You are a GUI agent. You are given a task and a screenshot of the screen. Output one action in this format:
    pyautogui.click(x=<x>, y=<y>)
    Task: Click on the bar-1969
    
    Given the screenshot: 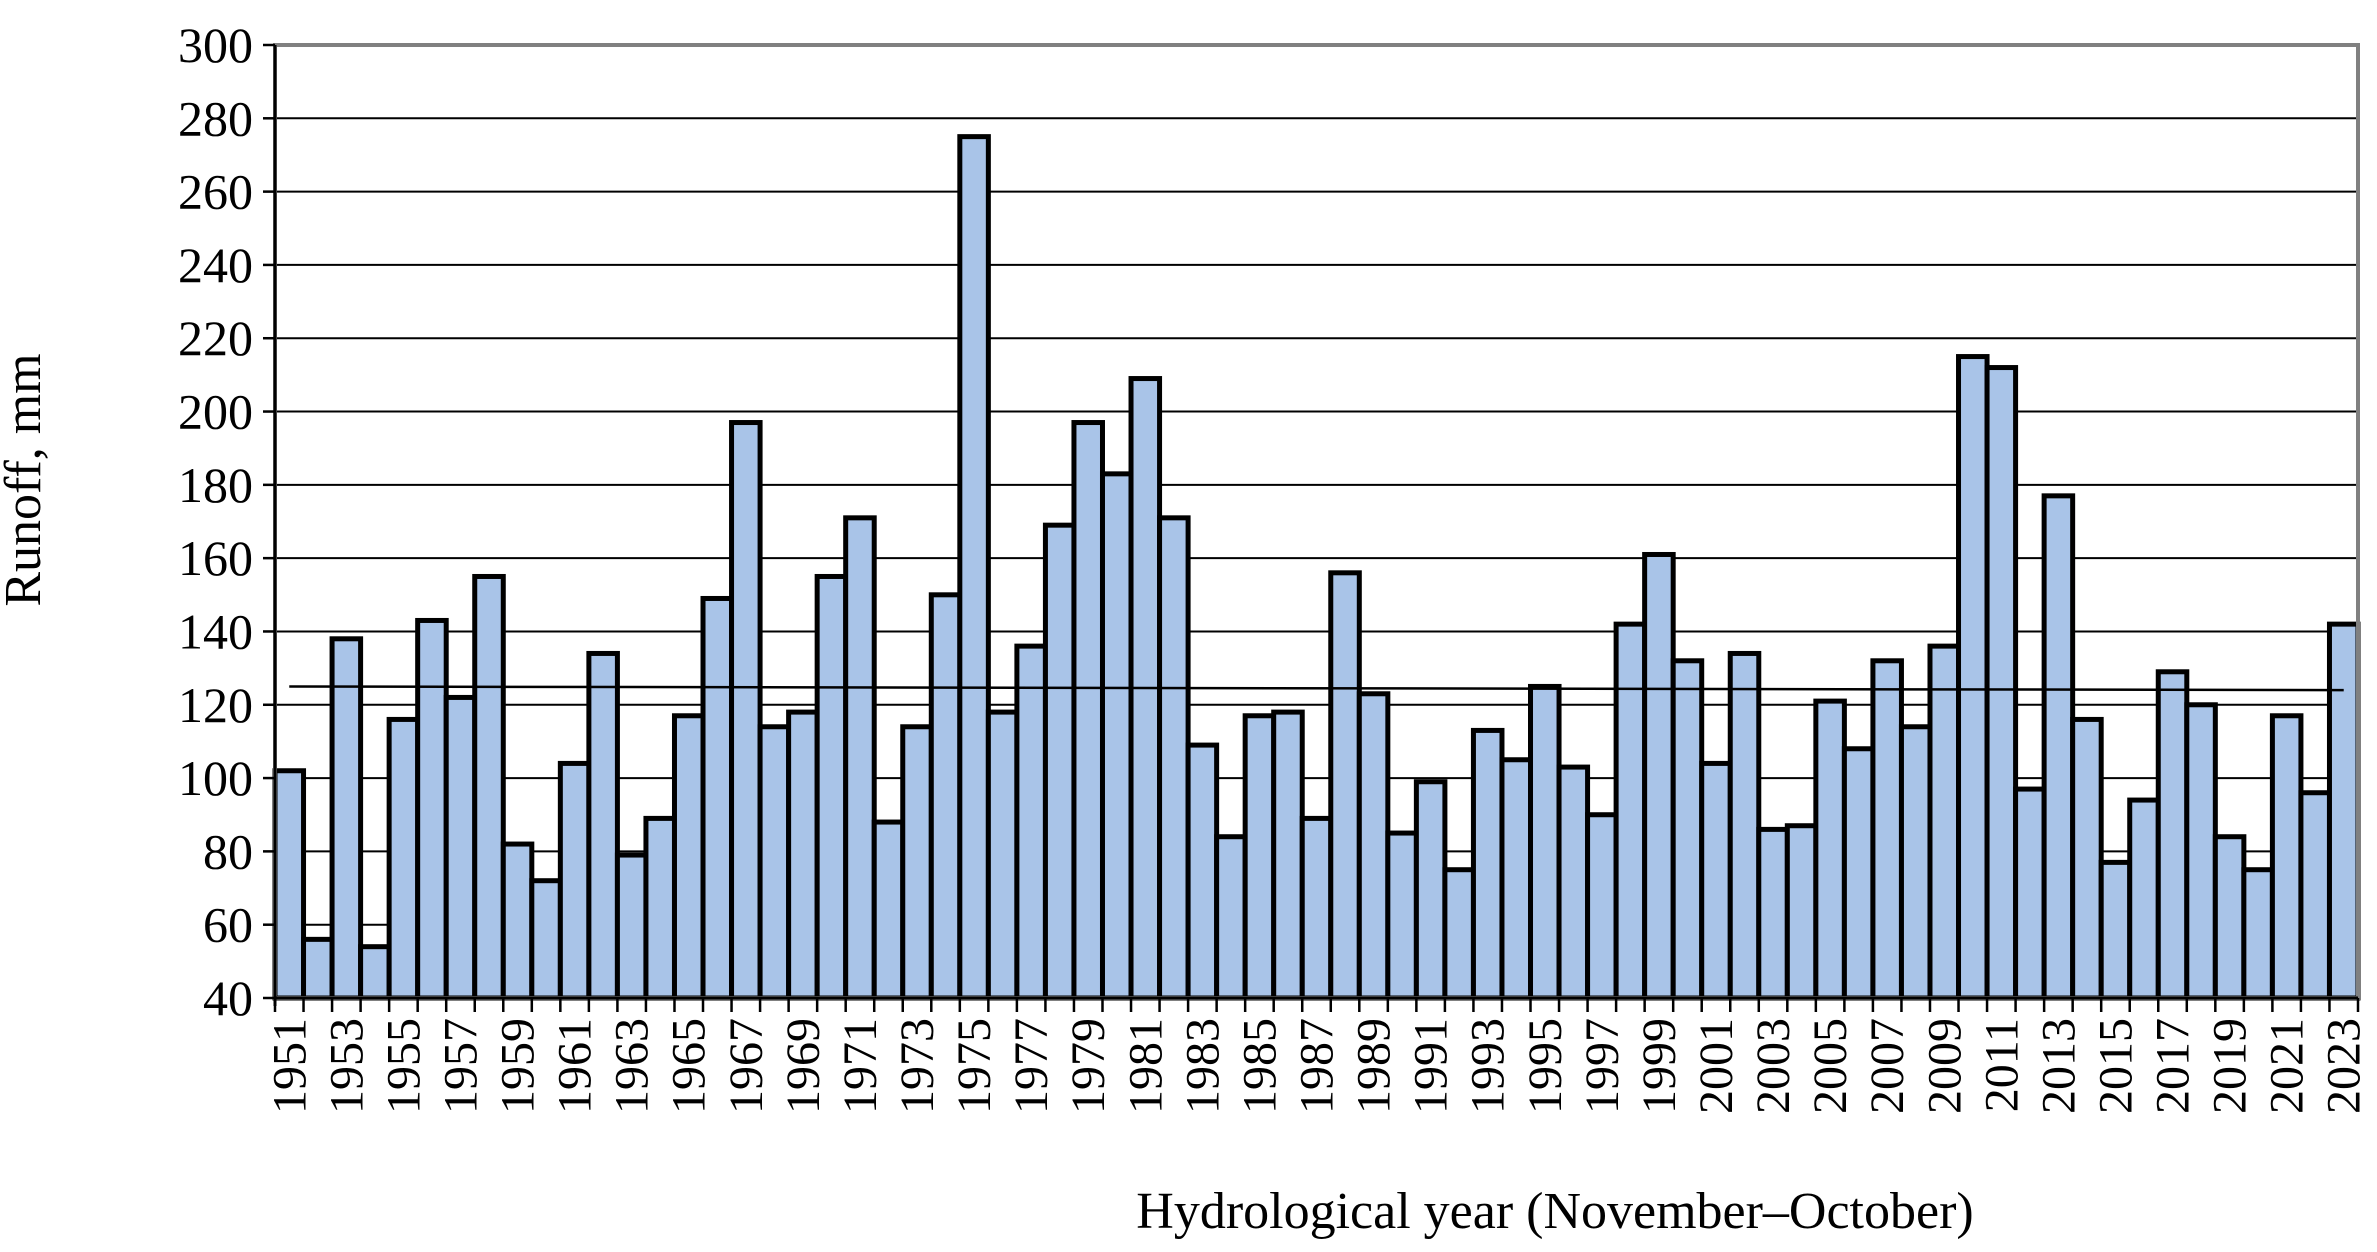 What is the action you would take?
    pyautogui.click(x=803, y=855)
    